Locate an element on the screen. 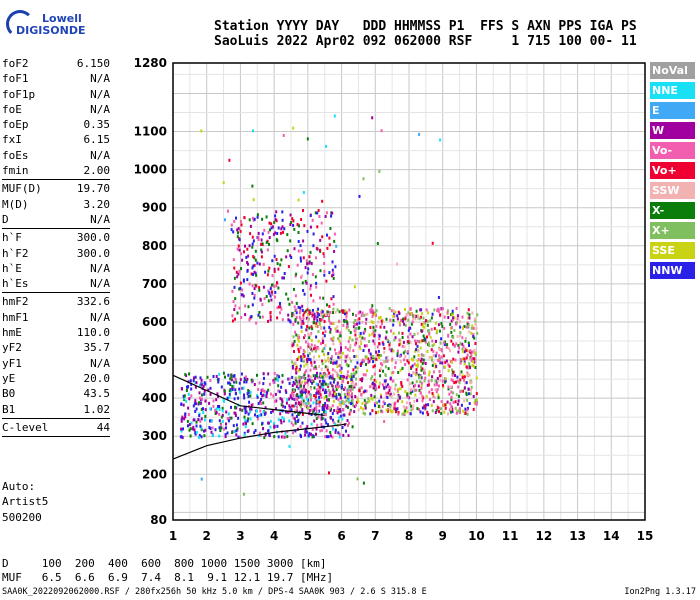 Image resolution: width=700 pixels, height=600 pixels. auto-label: Auto: is located at coordinates (19, 486).